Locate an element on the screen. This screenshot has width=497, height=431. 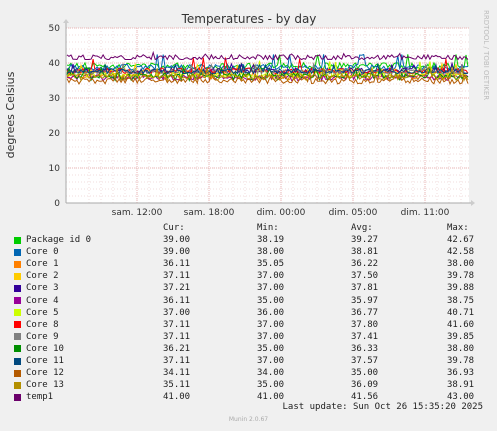
legend-max: 42.67 is located at coordinates (461, 240).